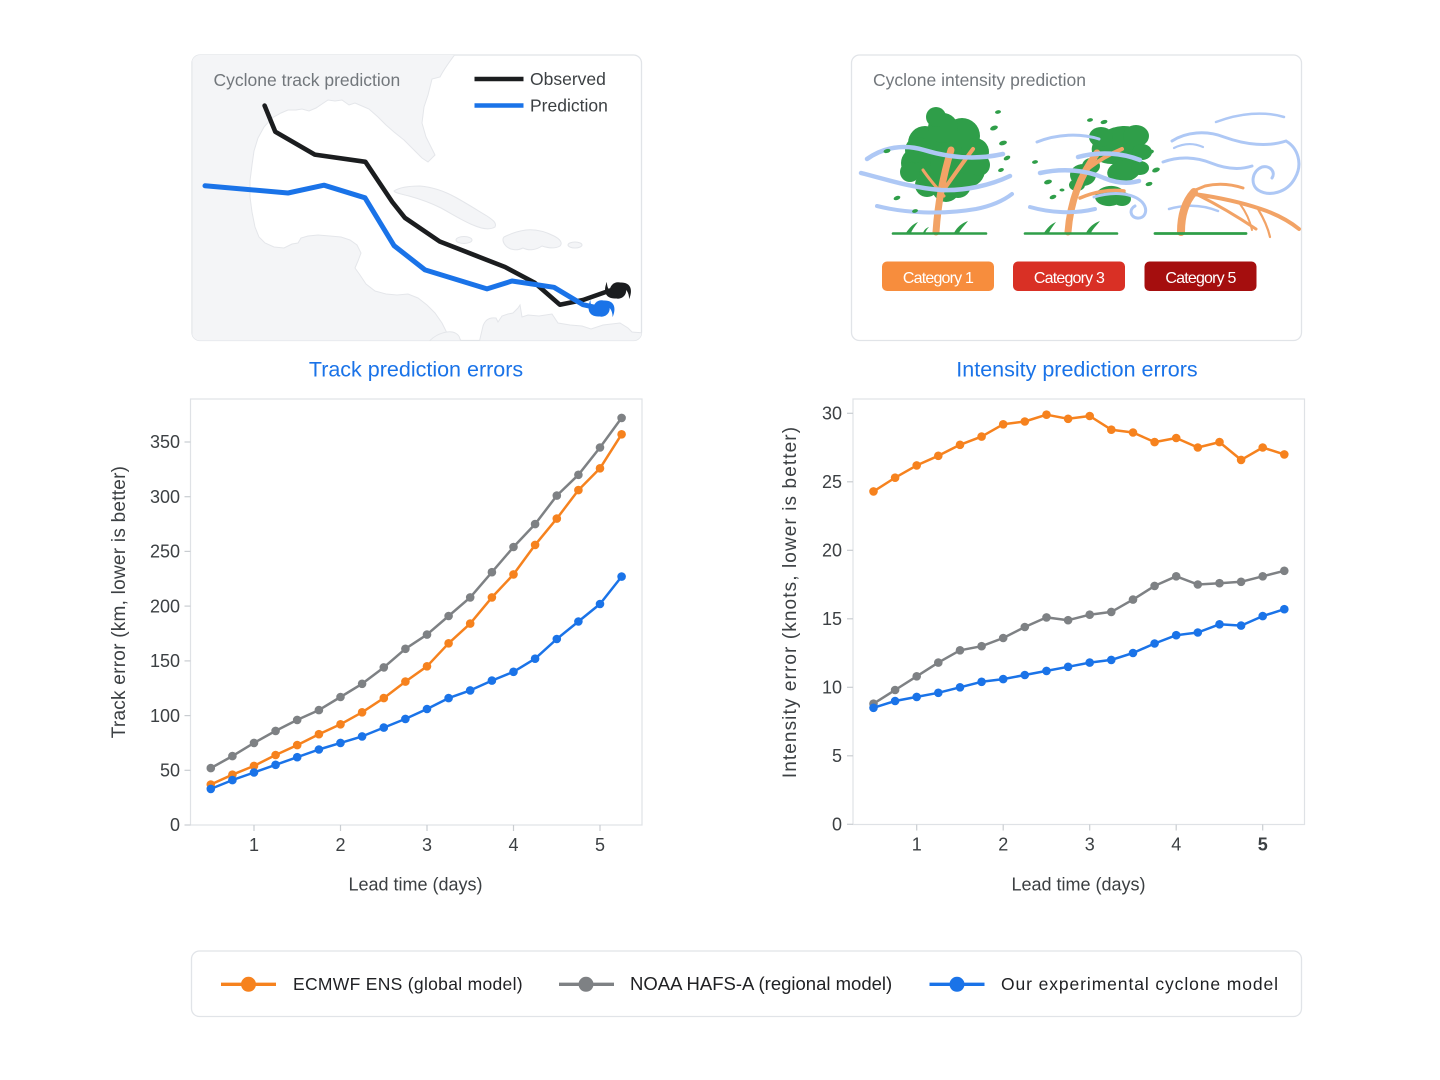  I want to click on svg-text: 300, so click(165, 497).